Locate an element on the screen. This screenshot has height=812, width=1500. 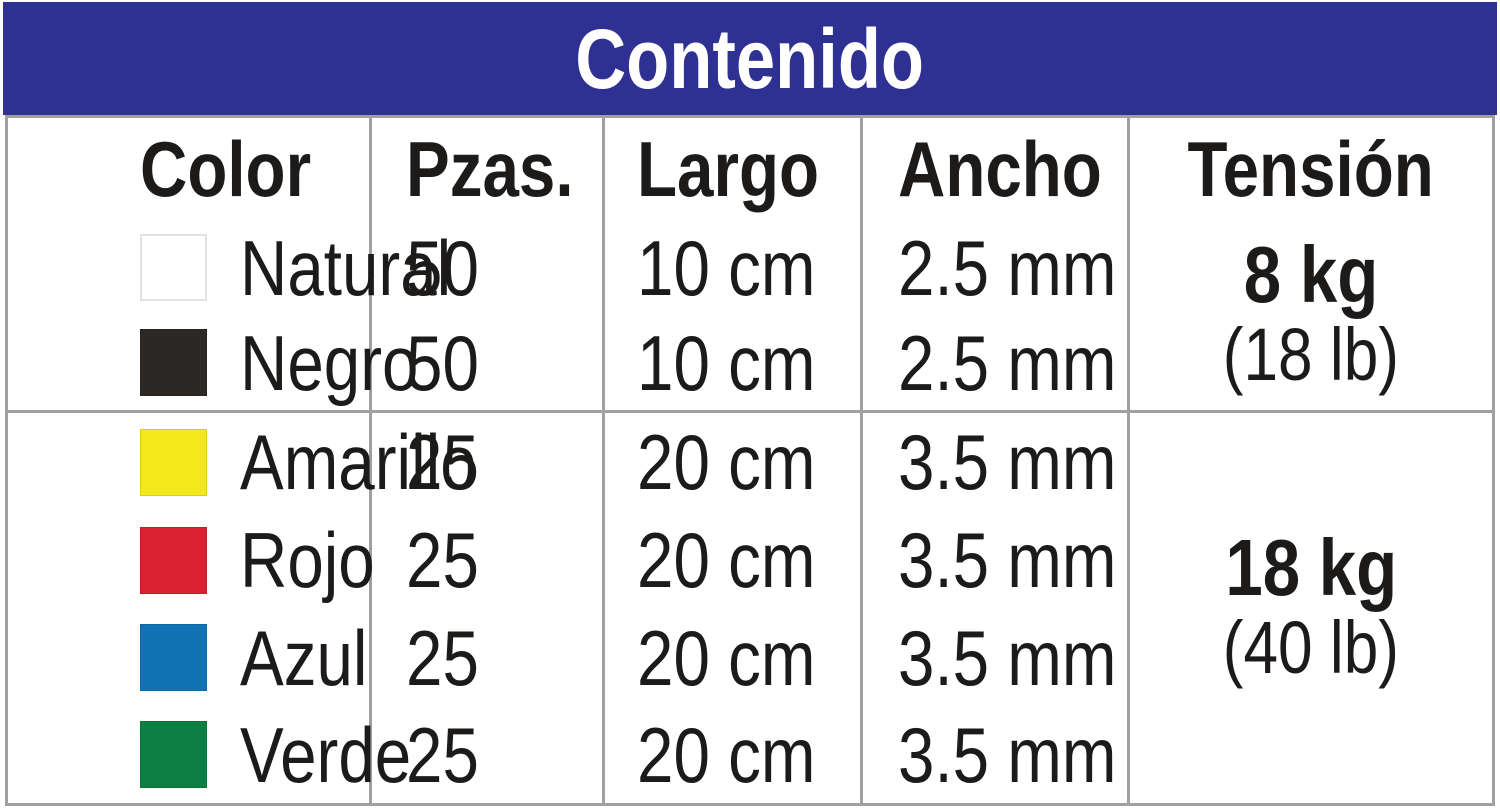
color-swatch-natural is located at coordinates (173, 267).